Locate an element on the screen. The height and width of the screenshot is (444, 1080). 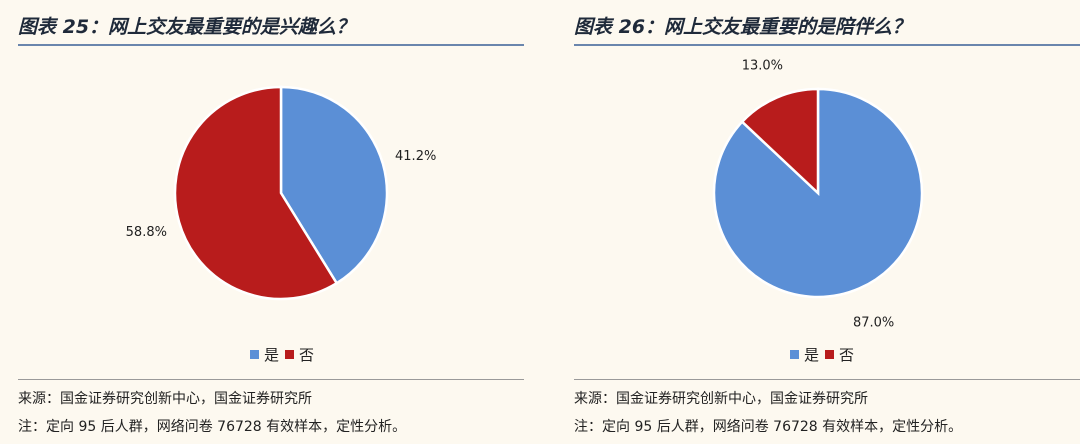
chart-title: 图表 26：网上交友最重要的是陪伴么？ is located at coordinates (743, 27).